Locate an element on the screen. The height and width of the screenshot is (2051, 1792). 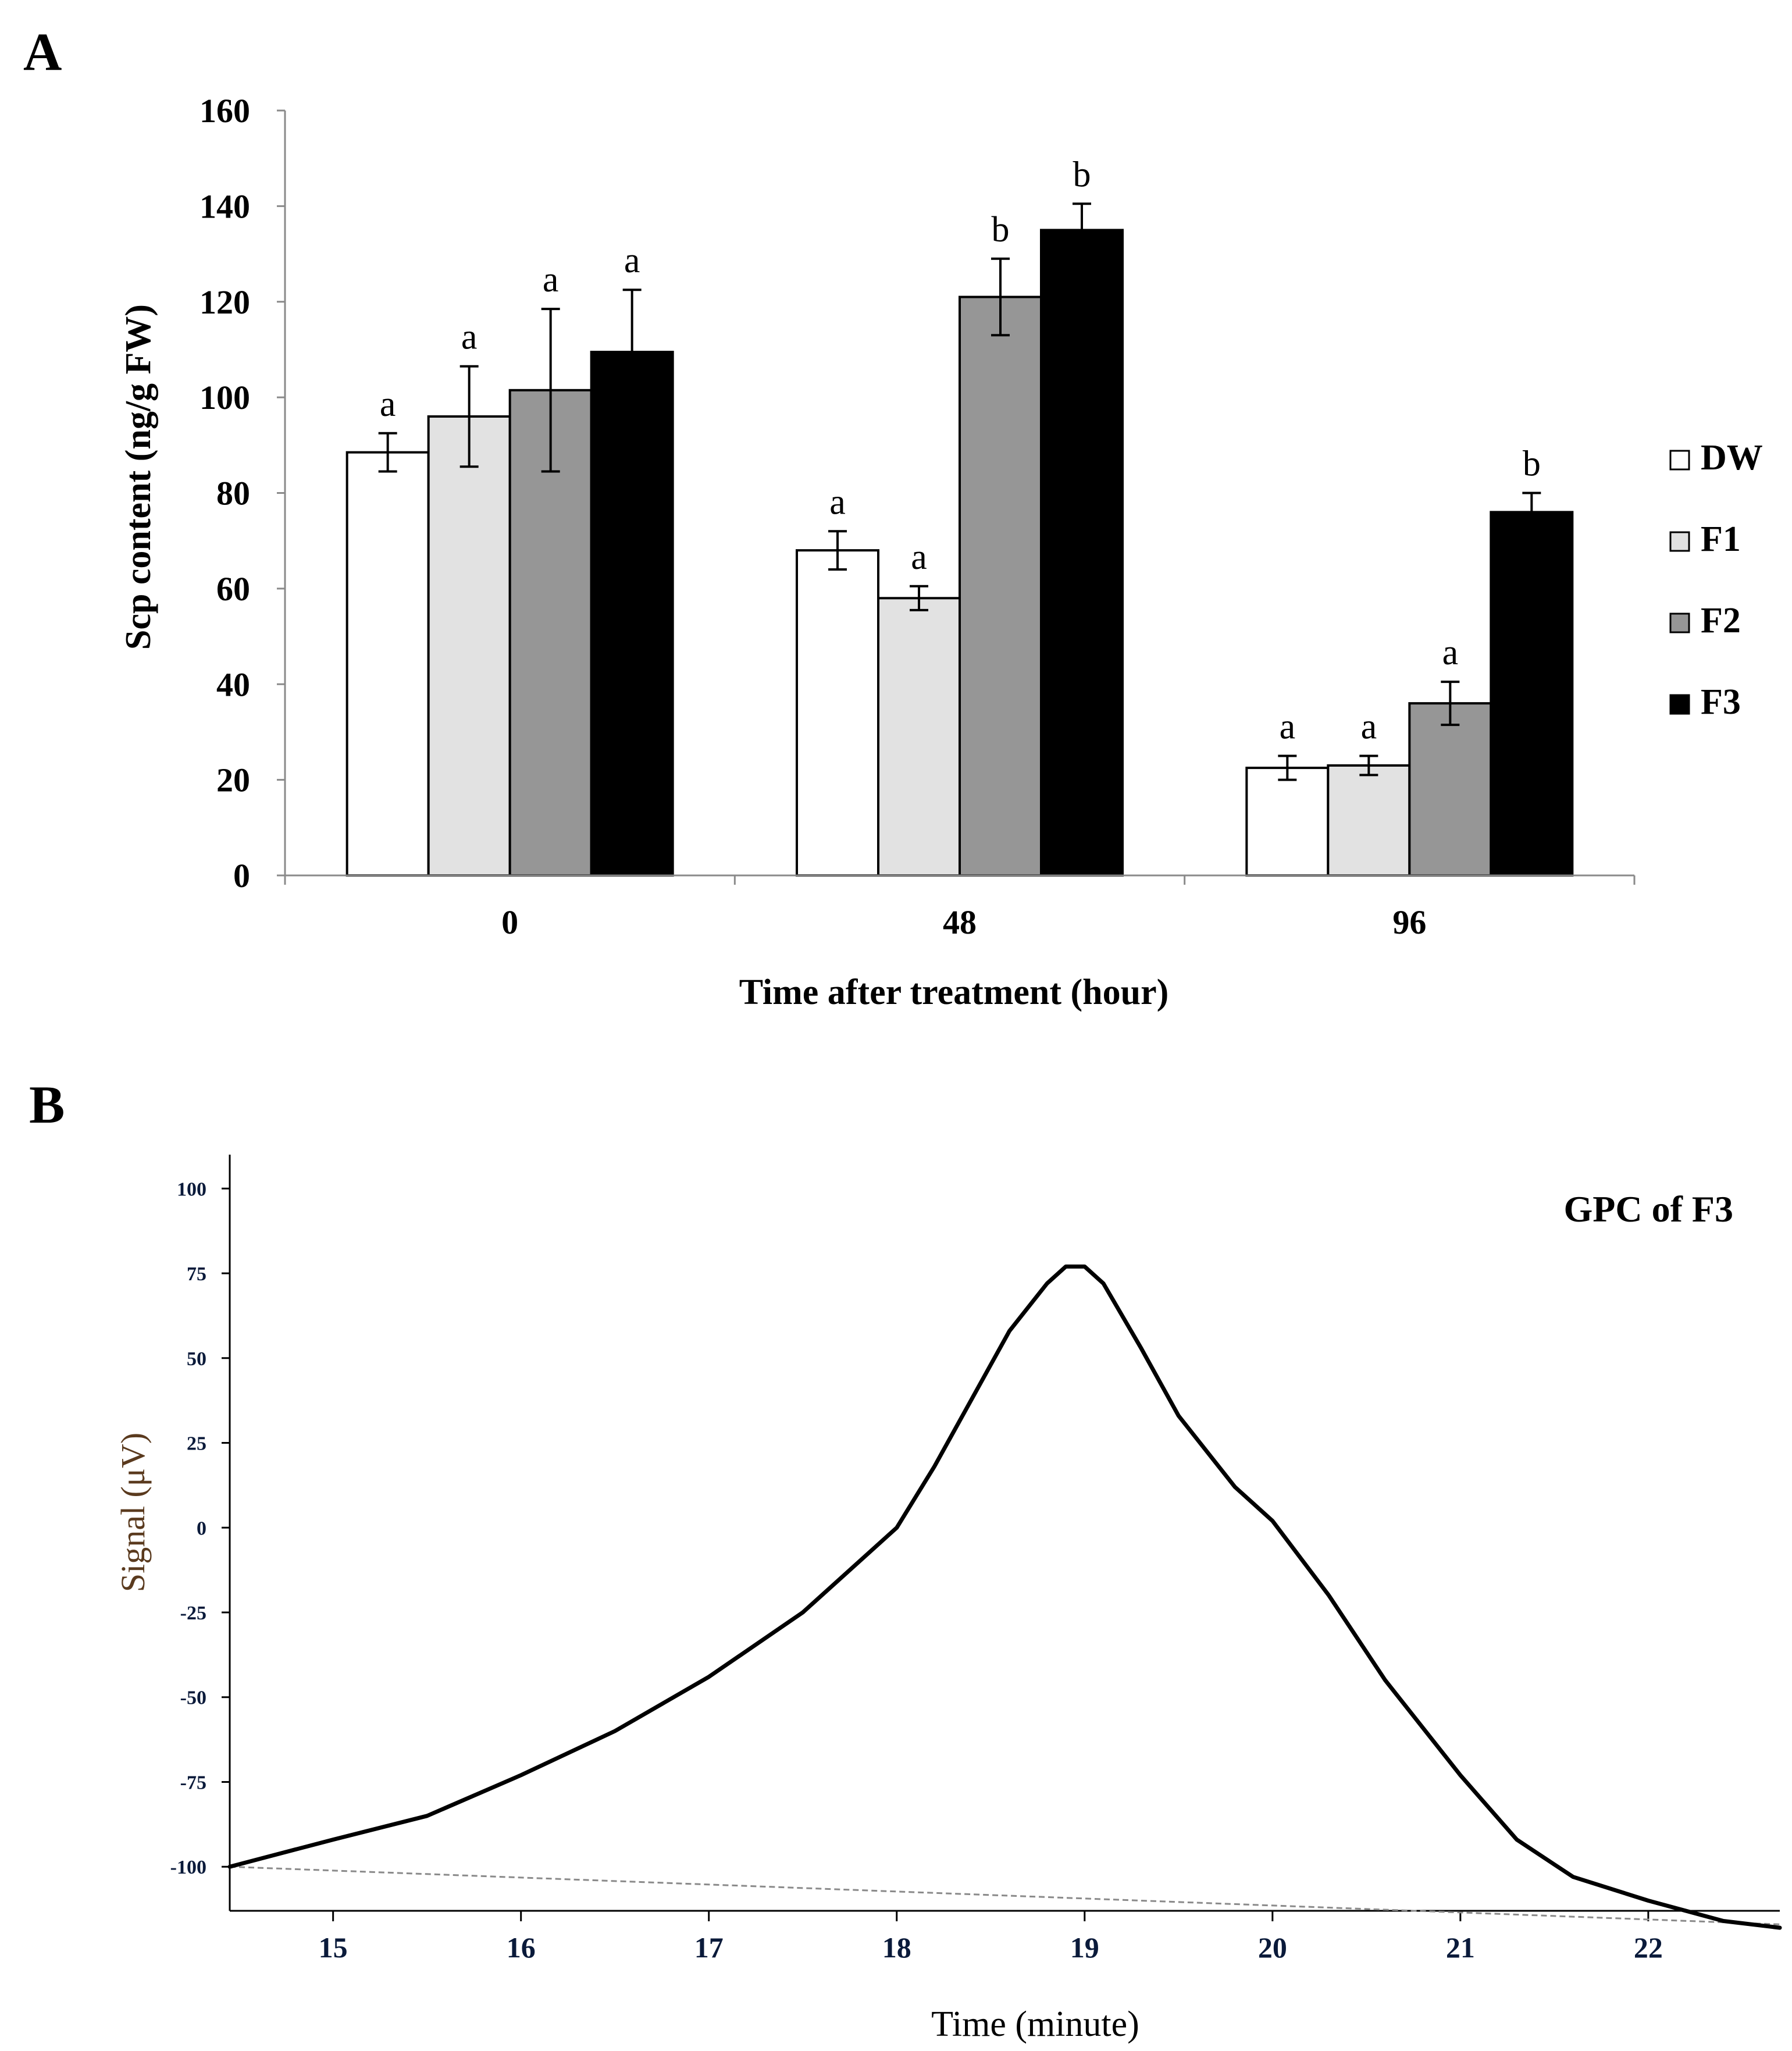
x-tick-label: 0 is located at coordinates (510, 922).